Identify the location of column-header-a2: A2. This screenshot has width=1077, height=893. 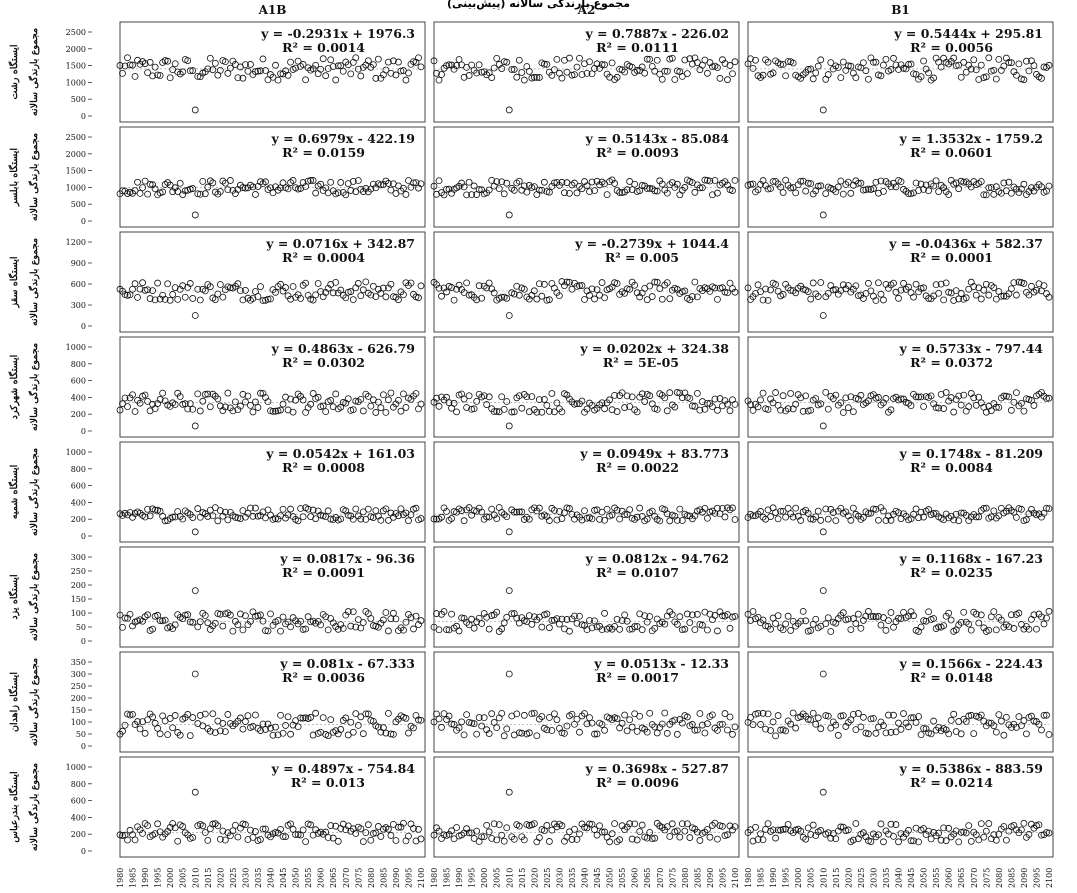
(586, 10).